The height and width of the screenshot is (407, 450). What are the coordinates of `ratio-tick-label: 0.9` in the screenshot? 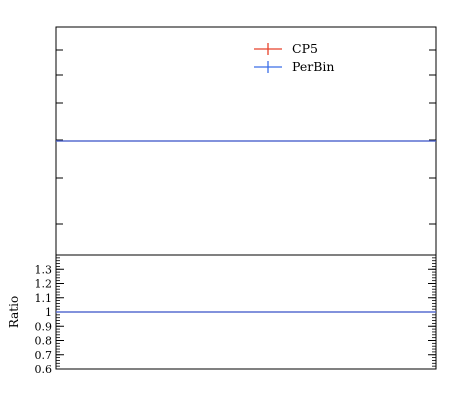 It's located at (44, 326).